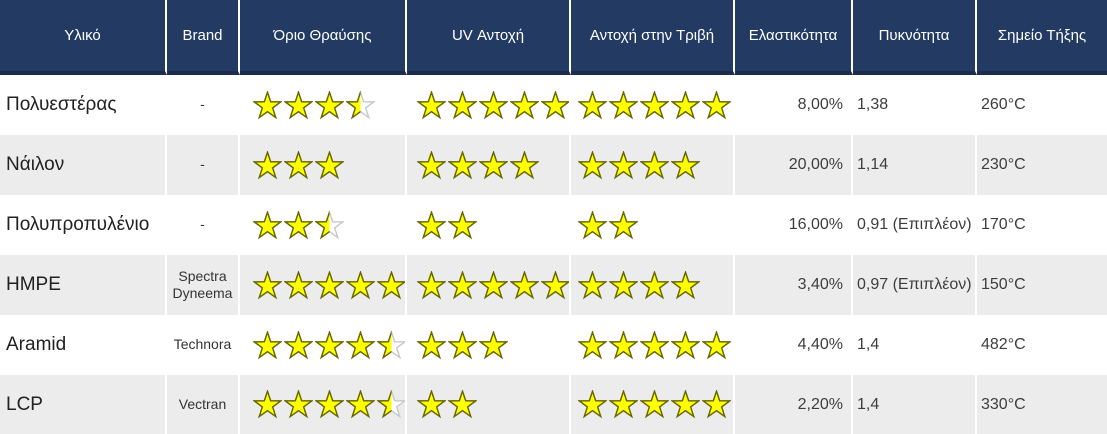  What do you see at coordinates (323, 37) in the screenshot?
I see `column-header-breaking-strength: Όριο Θραύσης` at bounding box center [323, 37].